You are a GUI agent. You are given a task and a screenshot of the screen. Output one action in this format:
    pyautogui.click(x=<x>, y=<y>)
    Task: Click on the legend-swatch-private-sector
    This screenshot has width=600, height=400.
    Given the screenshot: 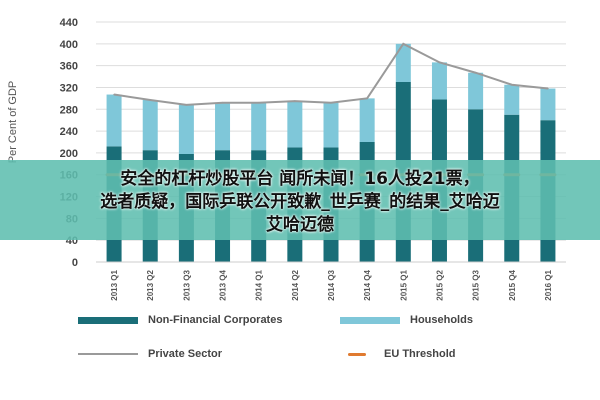 What is the action you would take?
    pyautogui.click(x=108, y=354)
    